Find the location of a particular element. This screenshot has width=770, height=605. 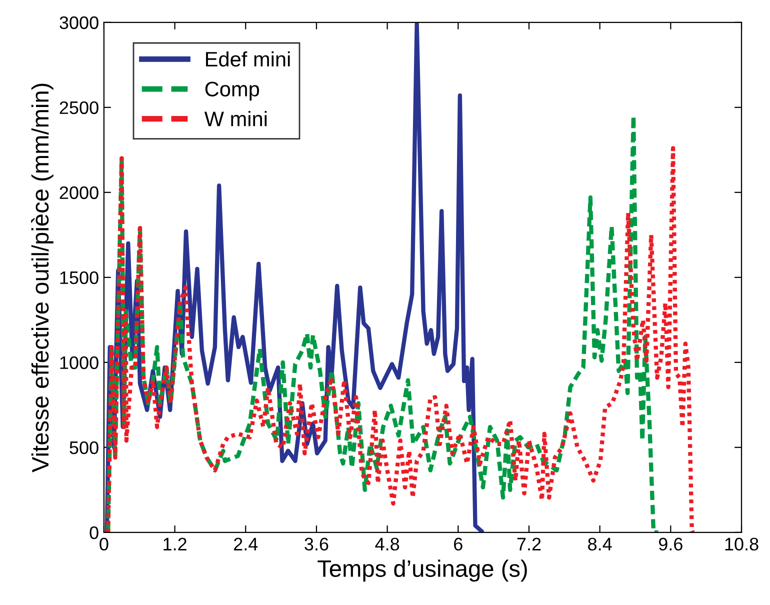

y-tick-label: 500 is located at coordinates (84, 447).